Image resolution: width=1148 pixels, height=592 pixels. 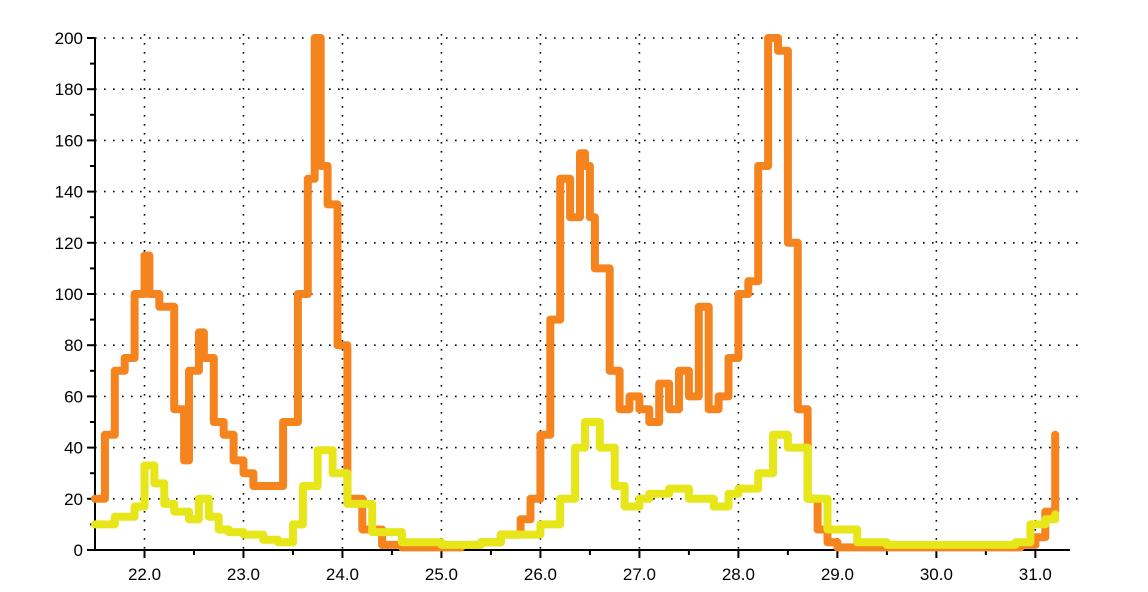 What do you see at coordinates (936, 574) in the screenshot?
I see `x-tick-label-8: 30.0` at bounding box center [936, 574].